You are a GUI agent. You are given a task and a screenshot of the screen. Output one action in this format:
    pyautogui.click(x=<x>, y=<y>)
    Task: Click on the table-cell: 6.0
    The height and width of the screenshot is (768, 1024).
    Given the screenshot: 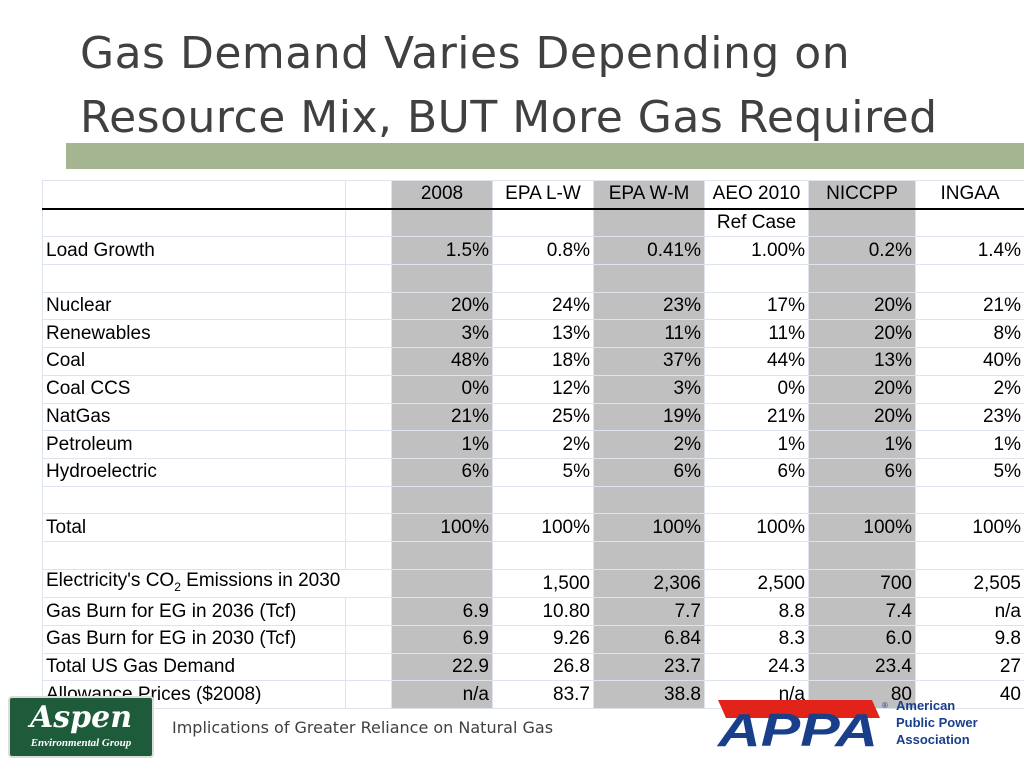 What is the action you would take?
    pyautogui.click(x=862, y=639)
    